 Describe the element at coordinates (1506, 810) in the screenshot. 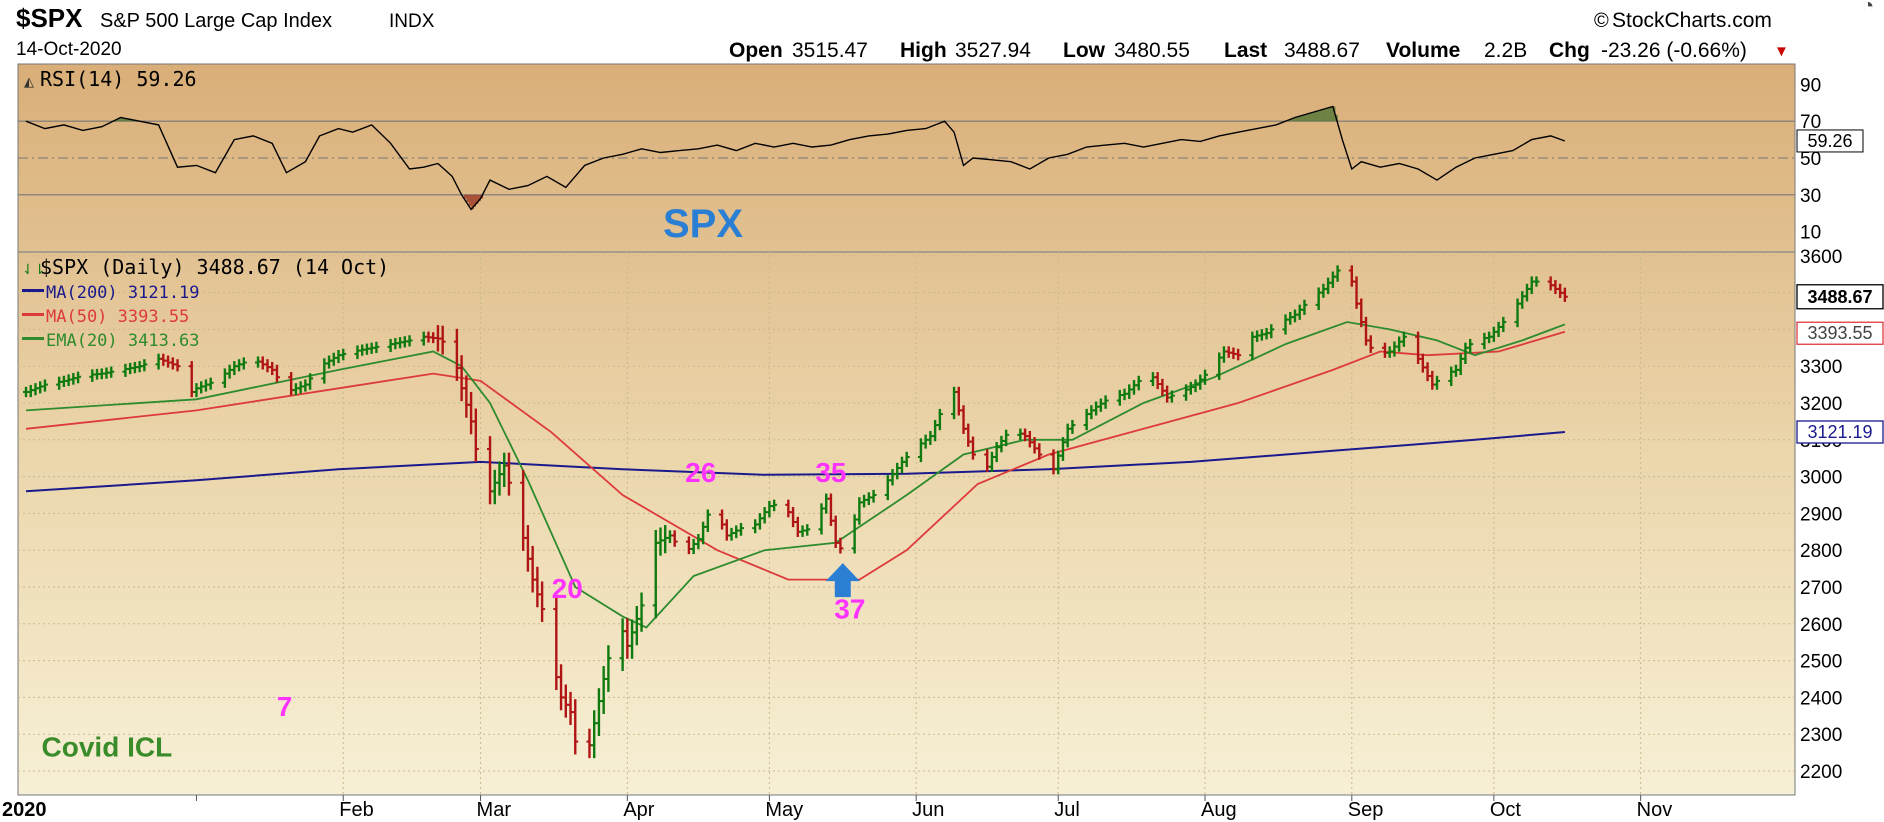

I see `x-tick-label: Oct` at that location.